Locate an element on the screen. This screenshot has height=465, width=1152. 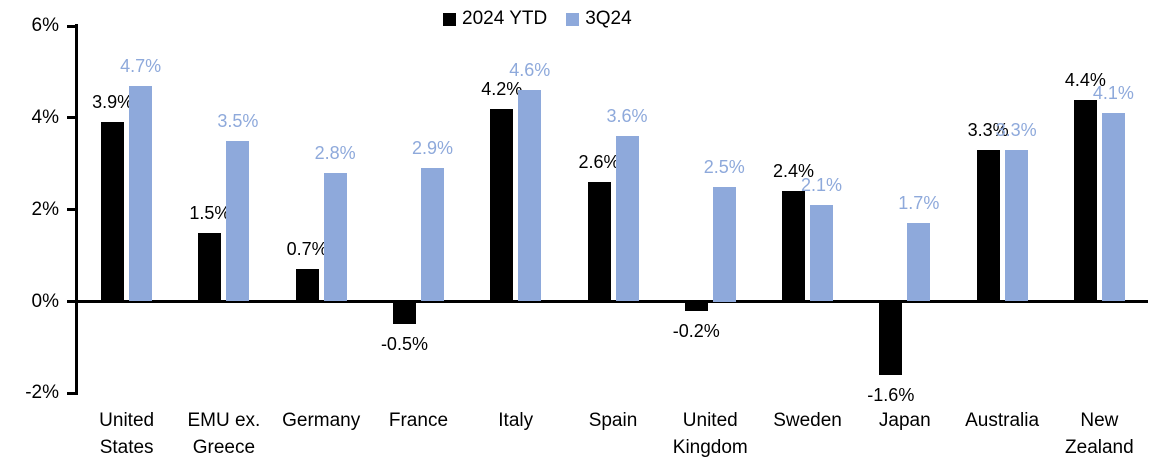
category-label-spain: Spain is located at coordinates (613, 420).